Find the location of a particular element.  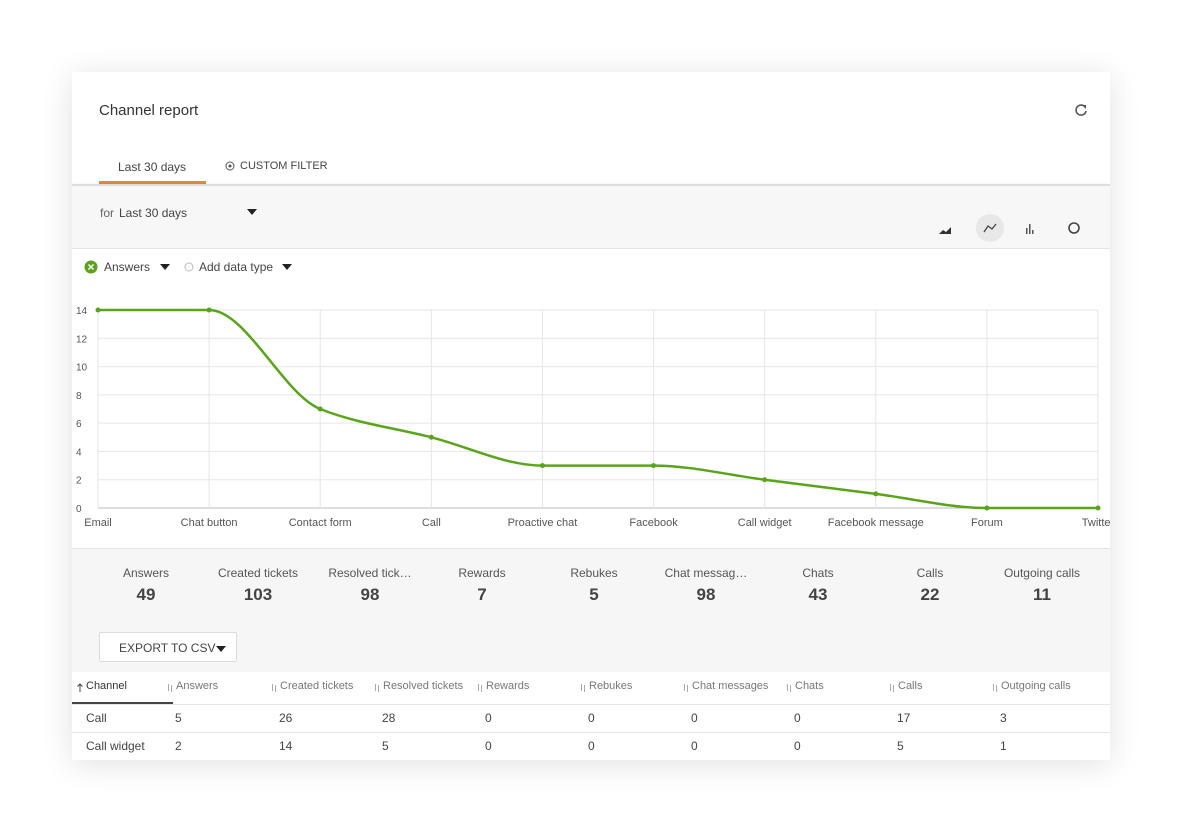

x-tick-label: Chat button is located at coordinates (209, 523).